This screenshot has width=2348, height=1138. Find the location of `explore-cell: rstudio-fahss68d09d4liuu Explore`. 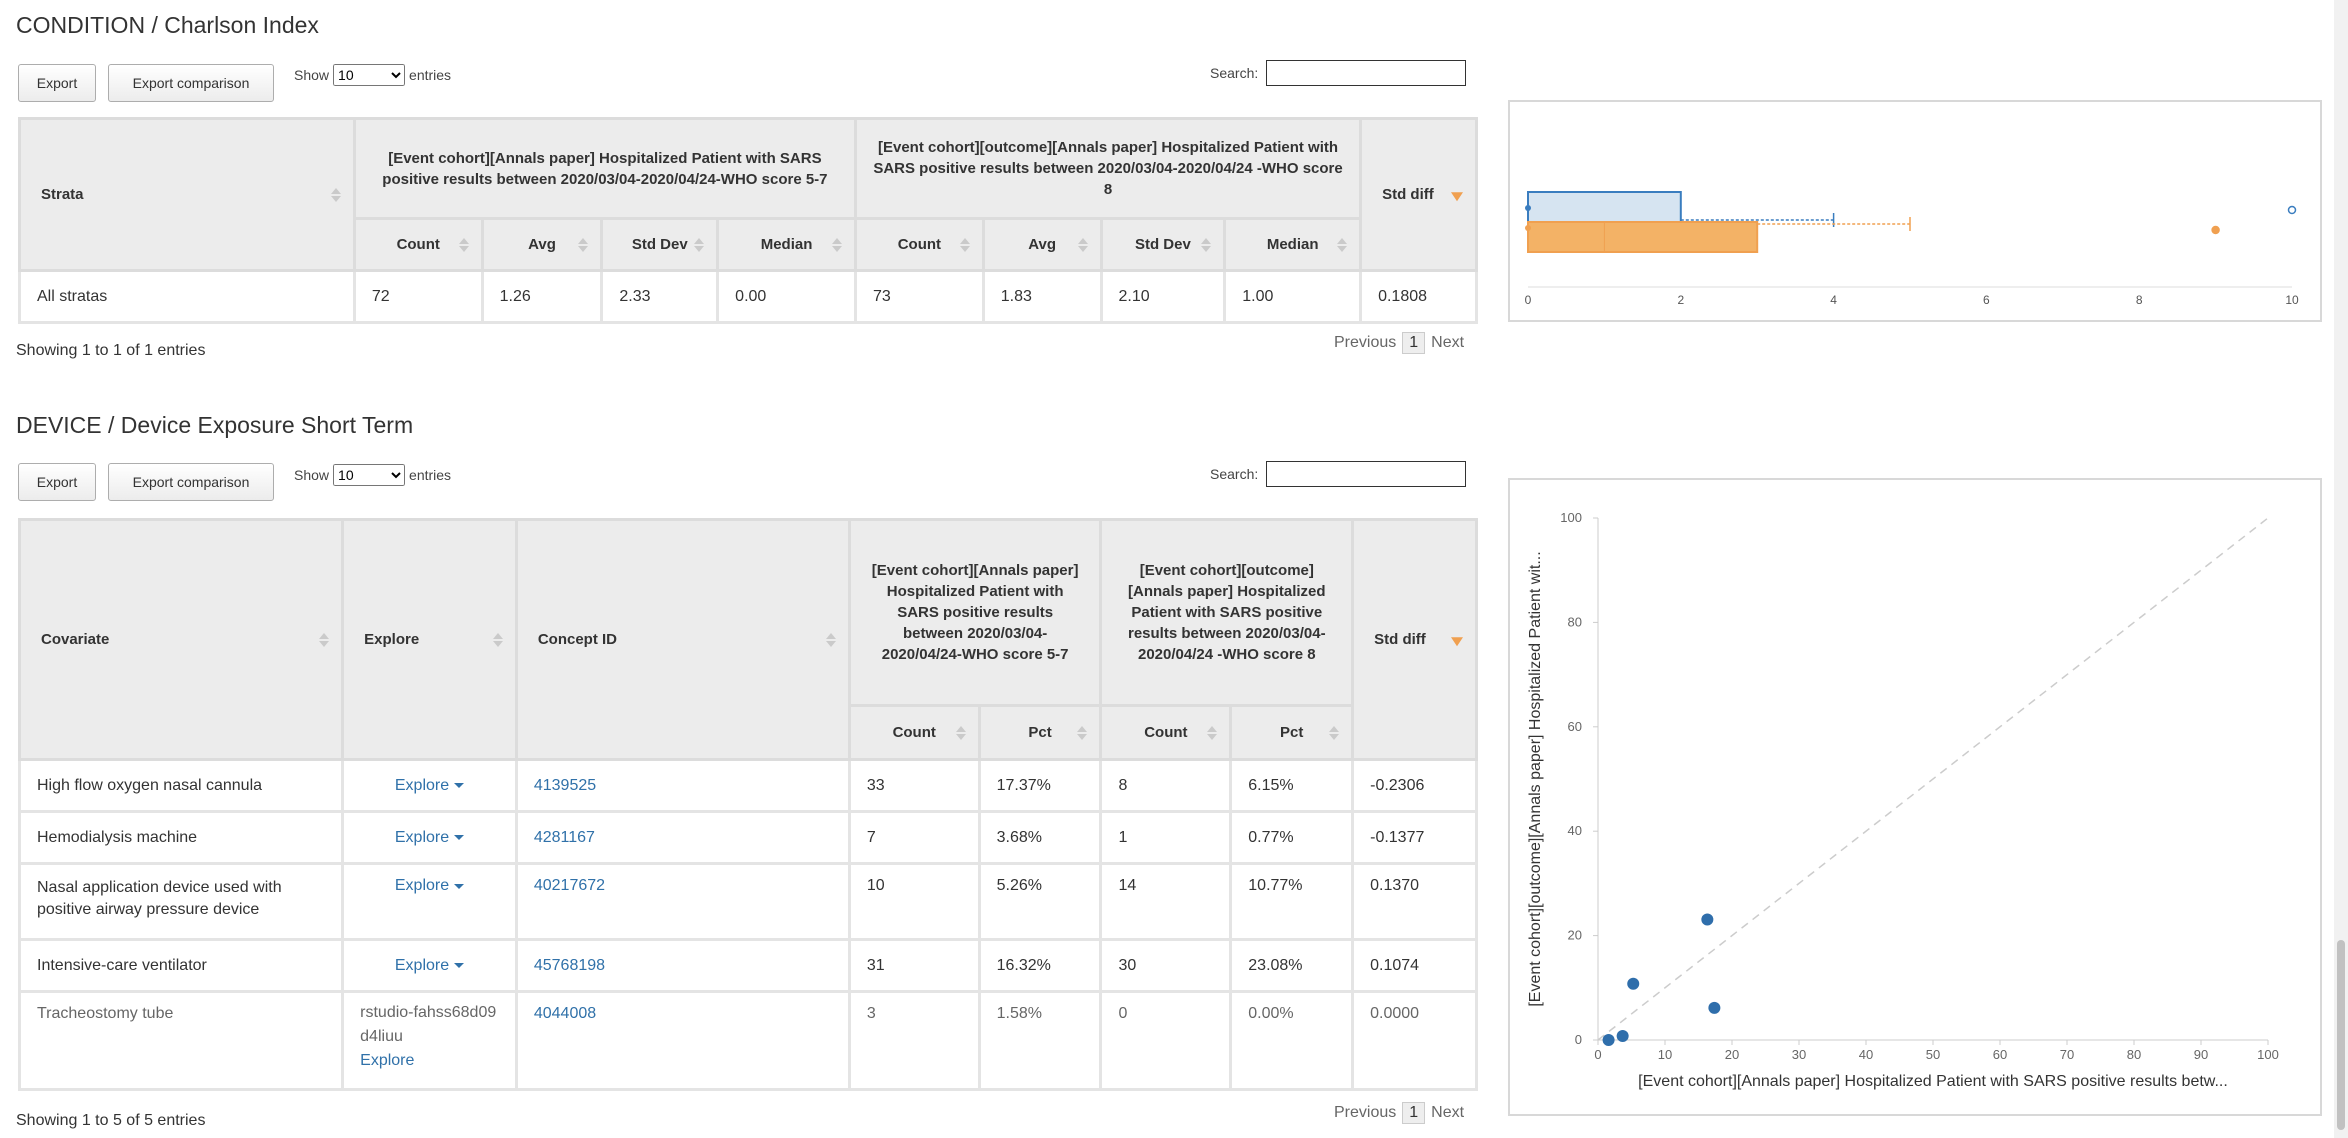

explore-cell: rstudio-fahss68d09d4liuu Explore is located at coordinates (429, 1040).